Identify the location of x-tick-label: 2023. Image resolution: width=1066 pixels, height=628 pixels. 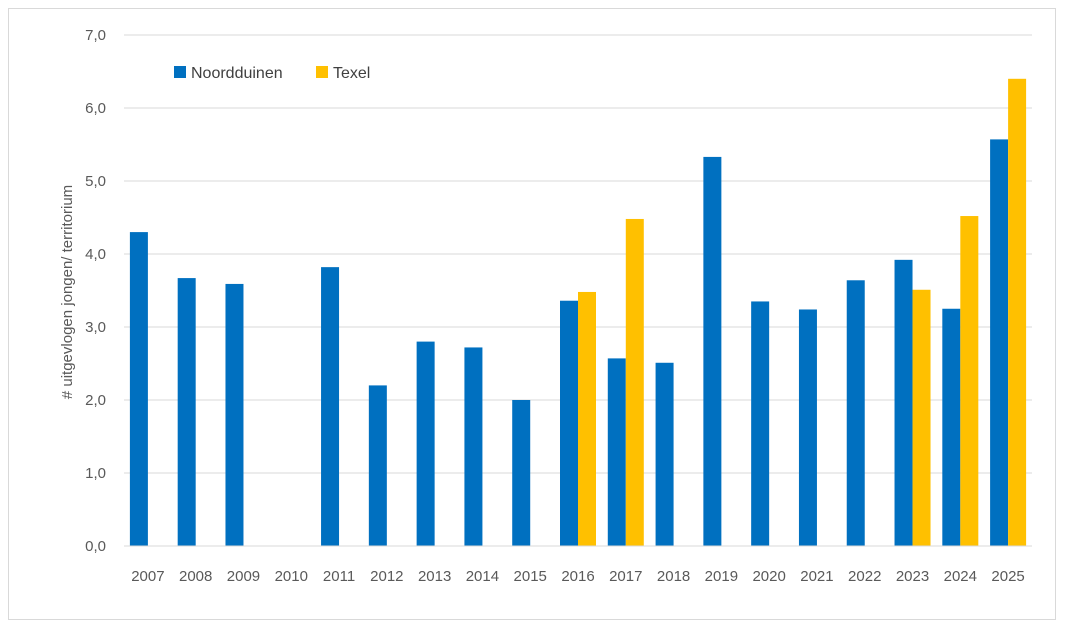
(912, 576).